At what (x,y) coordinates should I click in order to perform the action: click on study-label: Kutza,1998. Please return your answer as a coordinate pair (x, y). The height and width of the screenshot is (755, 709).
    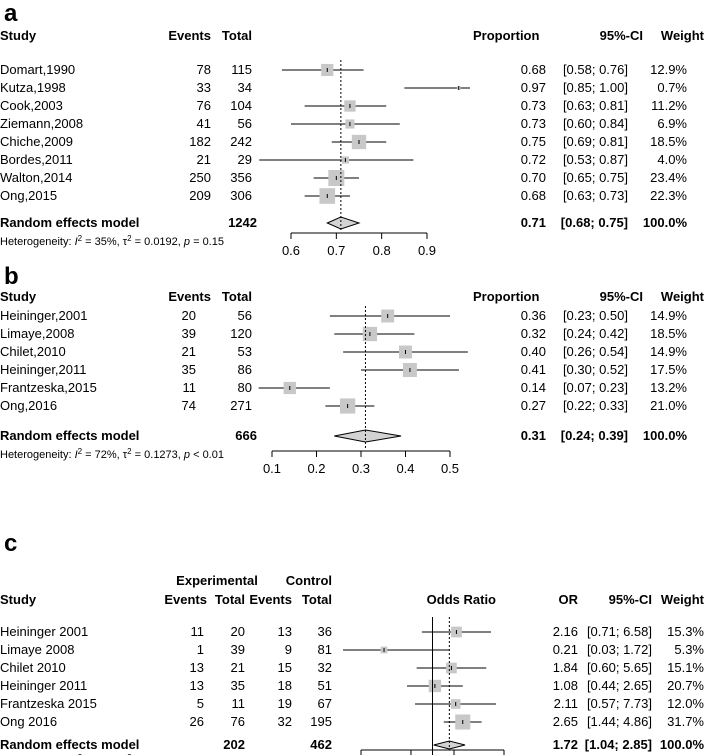
    Looking at the image, I should click on (33, 87).